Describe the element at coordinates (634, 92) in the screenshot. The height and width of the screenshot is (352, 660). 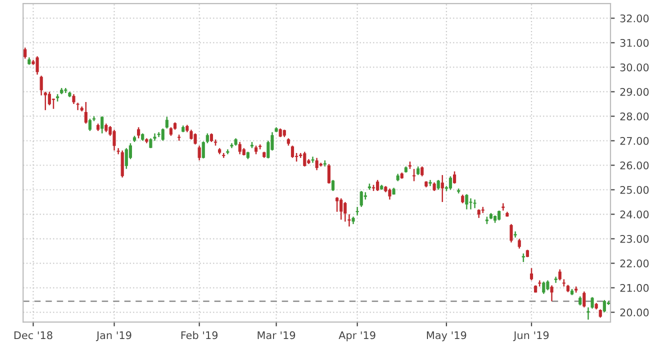
I see `y-tick-label: 29.00` at that location.